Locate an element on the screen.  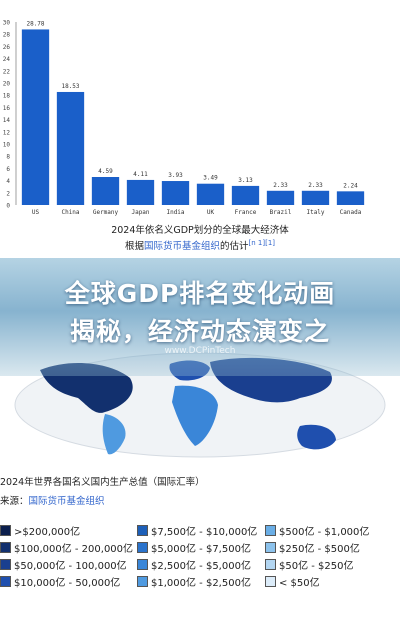
legend-item: $250亿 - $500亿 is located at coordinates (312, 547).